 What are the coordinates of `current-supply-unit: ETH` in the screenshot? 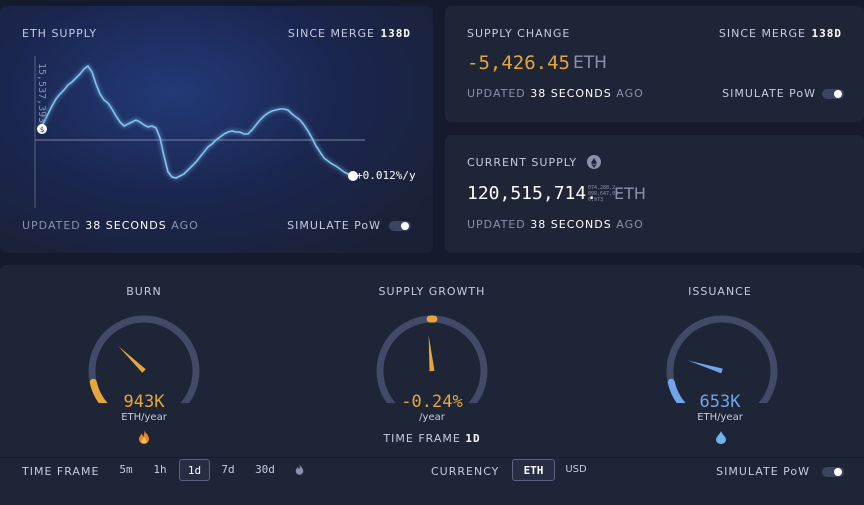 It's located at (630, 193).